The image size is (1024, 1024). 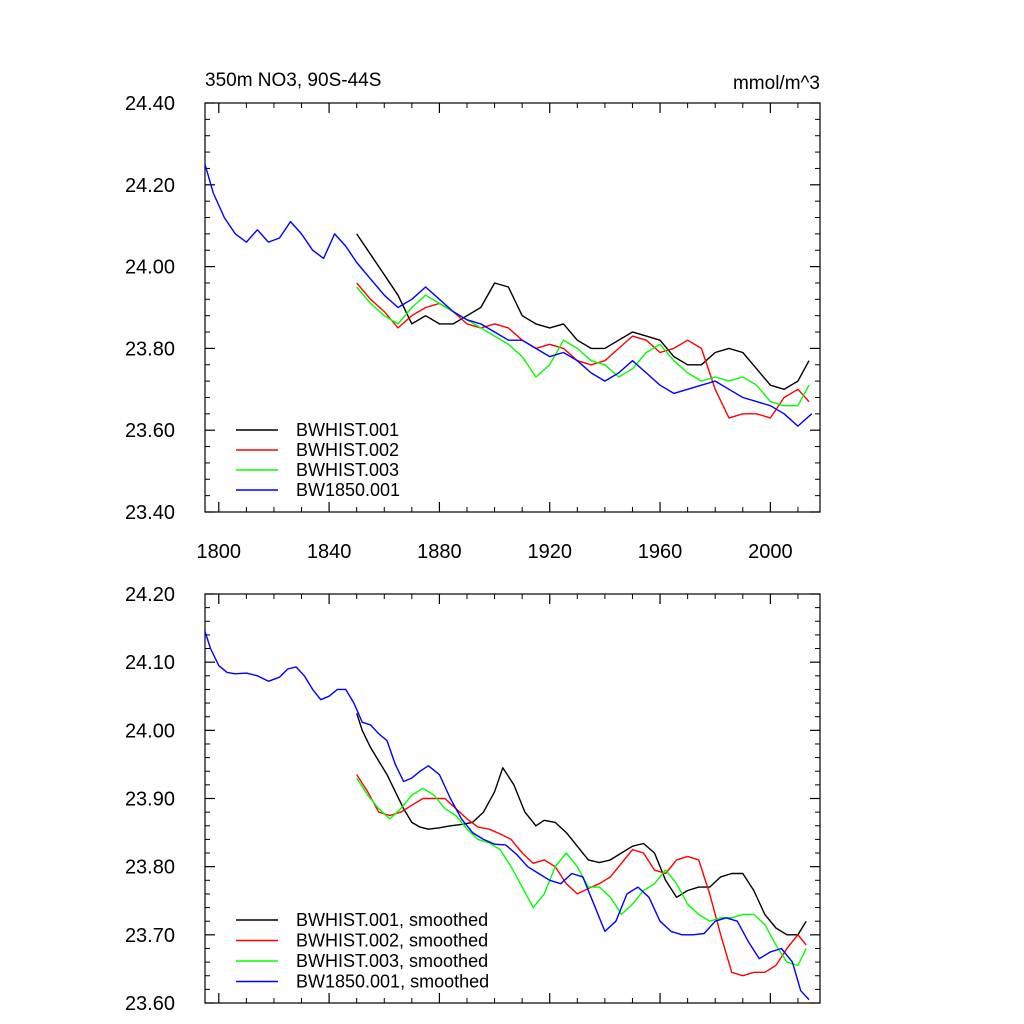 I want to click on legend-label: BW1850.001, smoothed, so click(x=392, y=982).